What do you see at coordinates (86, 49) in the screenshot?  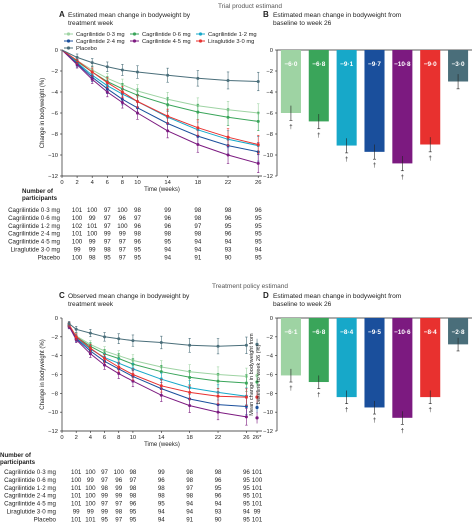 I see `legend-entry: Placebo` at bounding box center [86, 49].